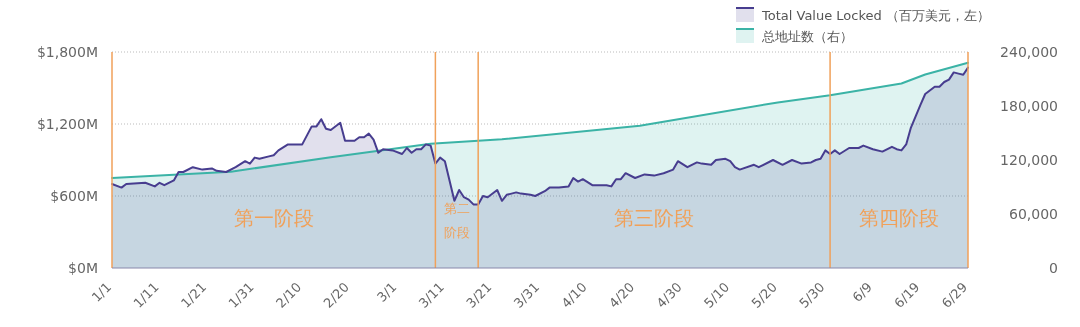 The width and height of the screenshot is (1080, 327). What do you see at coordinates (1029, 106) in the screenshot?
I see `y2-tick-label: 180,000` at bounding box center [1029, 106].